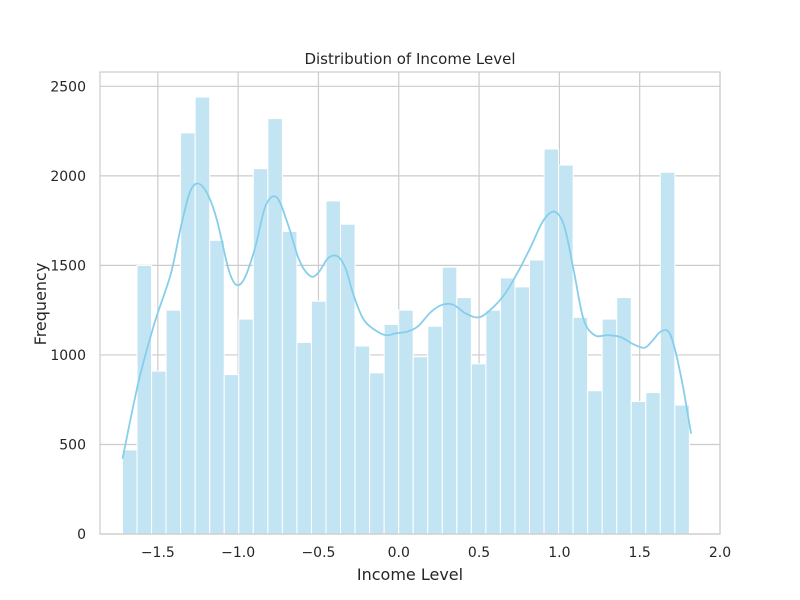 The image size is (800, 600). What do you see at coordinates (479, 553) in the screenshot?
I see `x-tick-label: 0.5` at bounding box center [479, 553].